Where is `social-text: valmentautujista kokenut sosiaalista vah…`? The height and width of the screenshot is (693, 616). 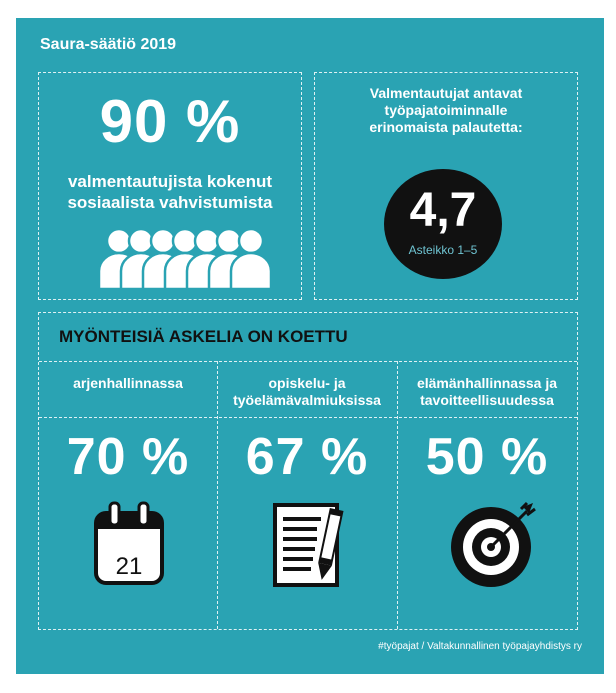
social-text: valmentautujista kokenut sosiaalista vah… is located at coordinates (170, 192).